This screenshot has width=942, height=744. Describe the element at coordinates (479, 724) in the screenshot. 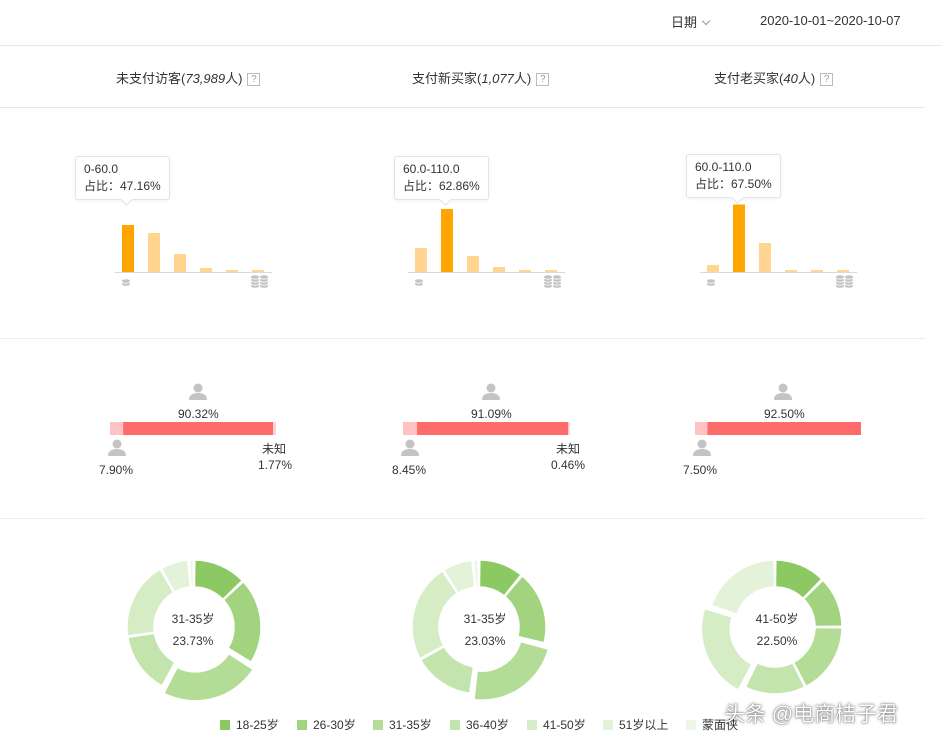

I see `legend-item-36-40: 36-40岁` at that location.